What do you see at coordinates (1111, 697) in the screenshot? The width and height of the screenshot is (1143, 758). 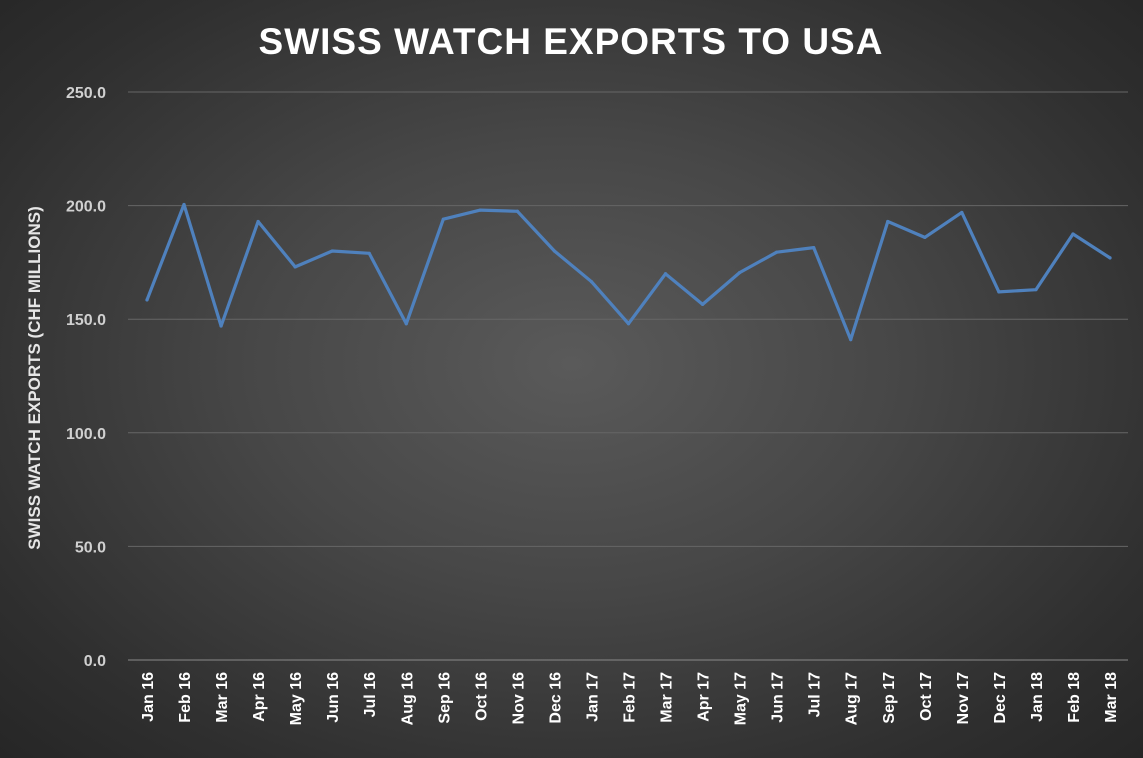 I see `x-tick-label: Mar 18` at bounding box center [1111, 697].